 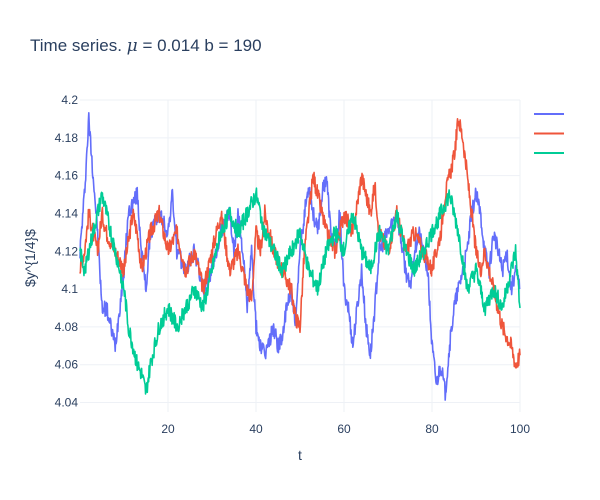 I want to click on legend, so click(x=549, y=133).